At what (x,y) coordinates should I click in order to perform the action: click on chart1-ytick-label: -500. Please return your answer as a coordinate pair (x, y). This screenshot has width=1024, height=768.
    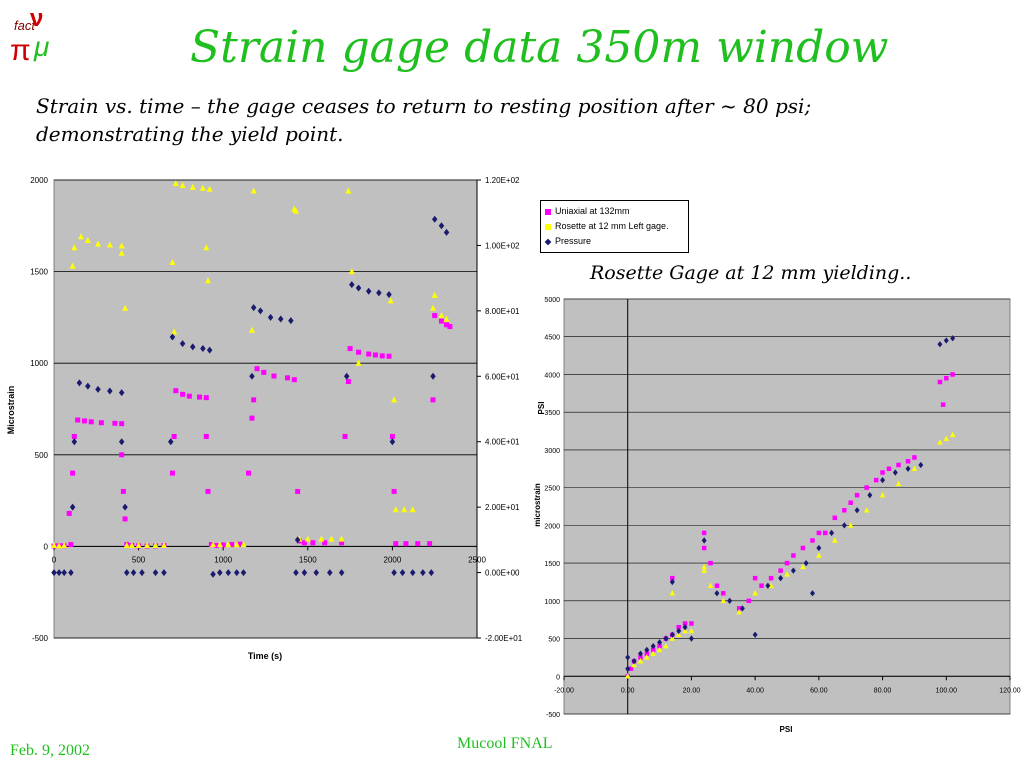
    Looking at the image, I should click on (40, 638).